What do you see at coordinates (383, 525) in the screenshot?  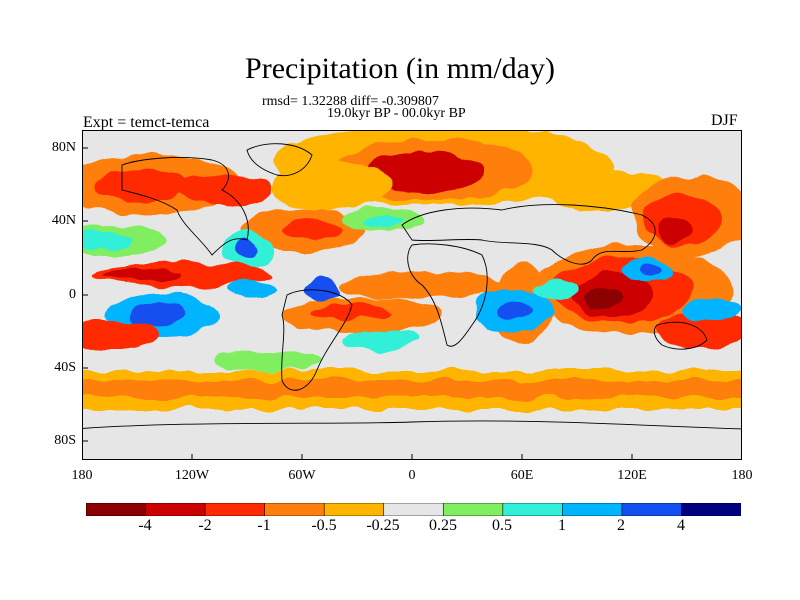 I see `colorbar-label: -0.25` at bounding box center [383, 525].